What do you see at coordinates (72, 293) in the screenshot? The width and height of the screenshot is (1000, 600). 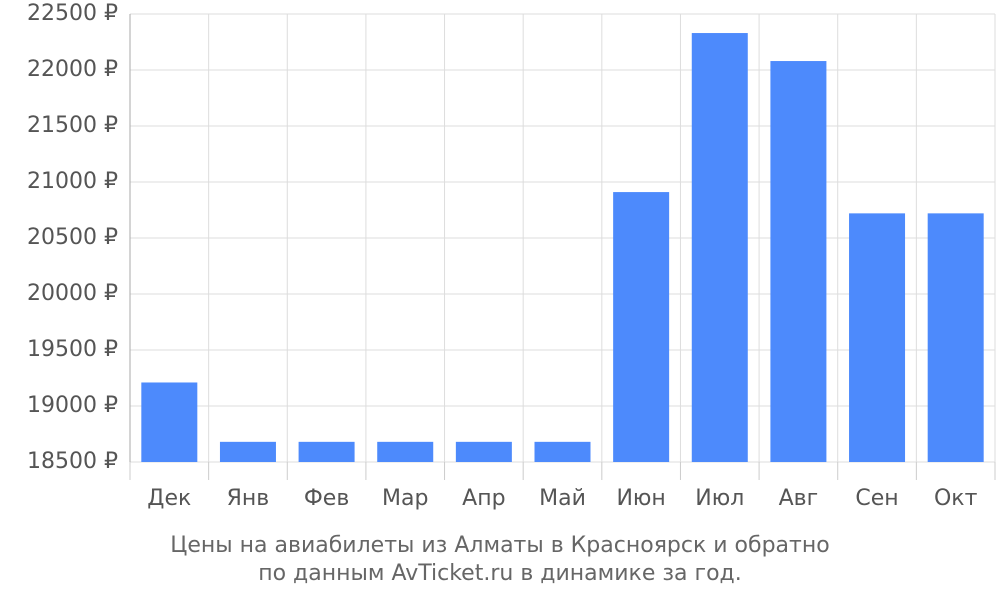 I see `y-tick-label: 20000 ₽` at bounding box center [72, 293].